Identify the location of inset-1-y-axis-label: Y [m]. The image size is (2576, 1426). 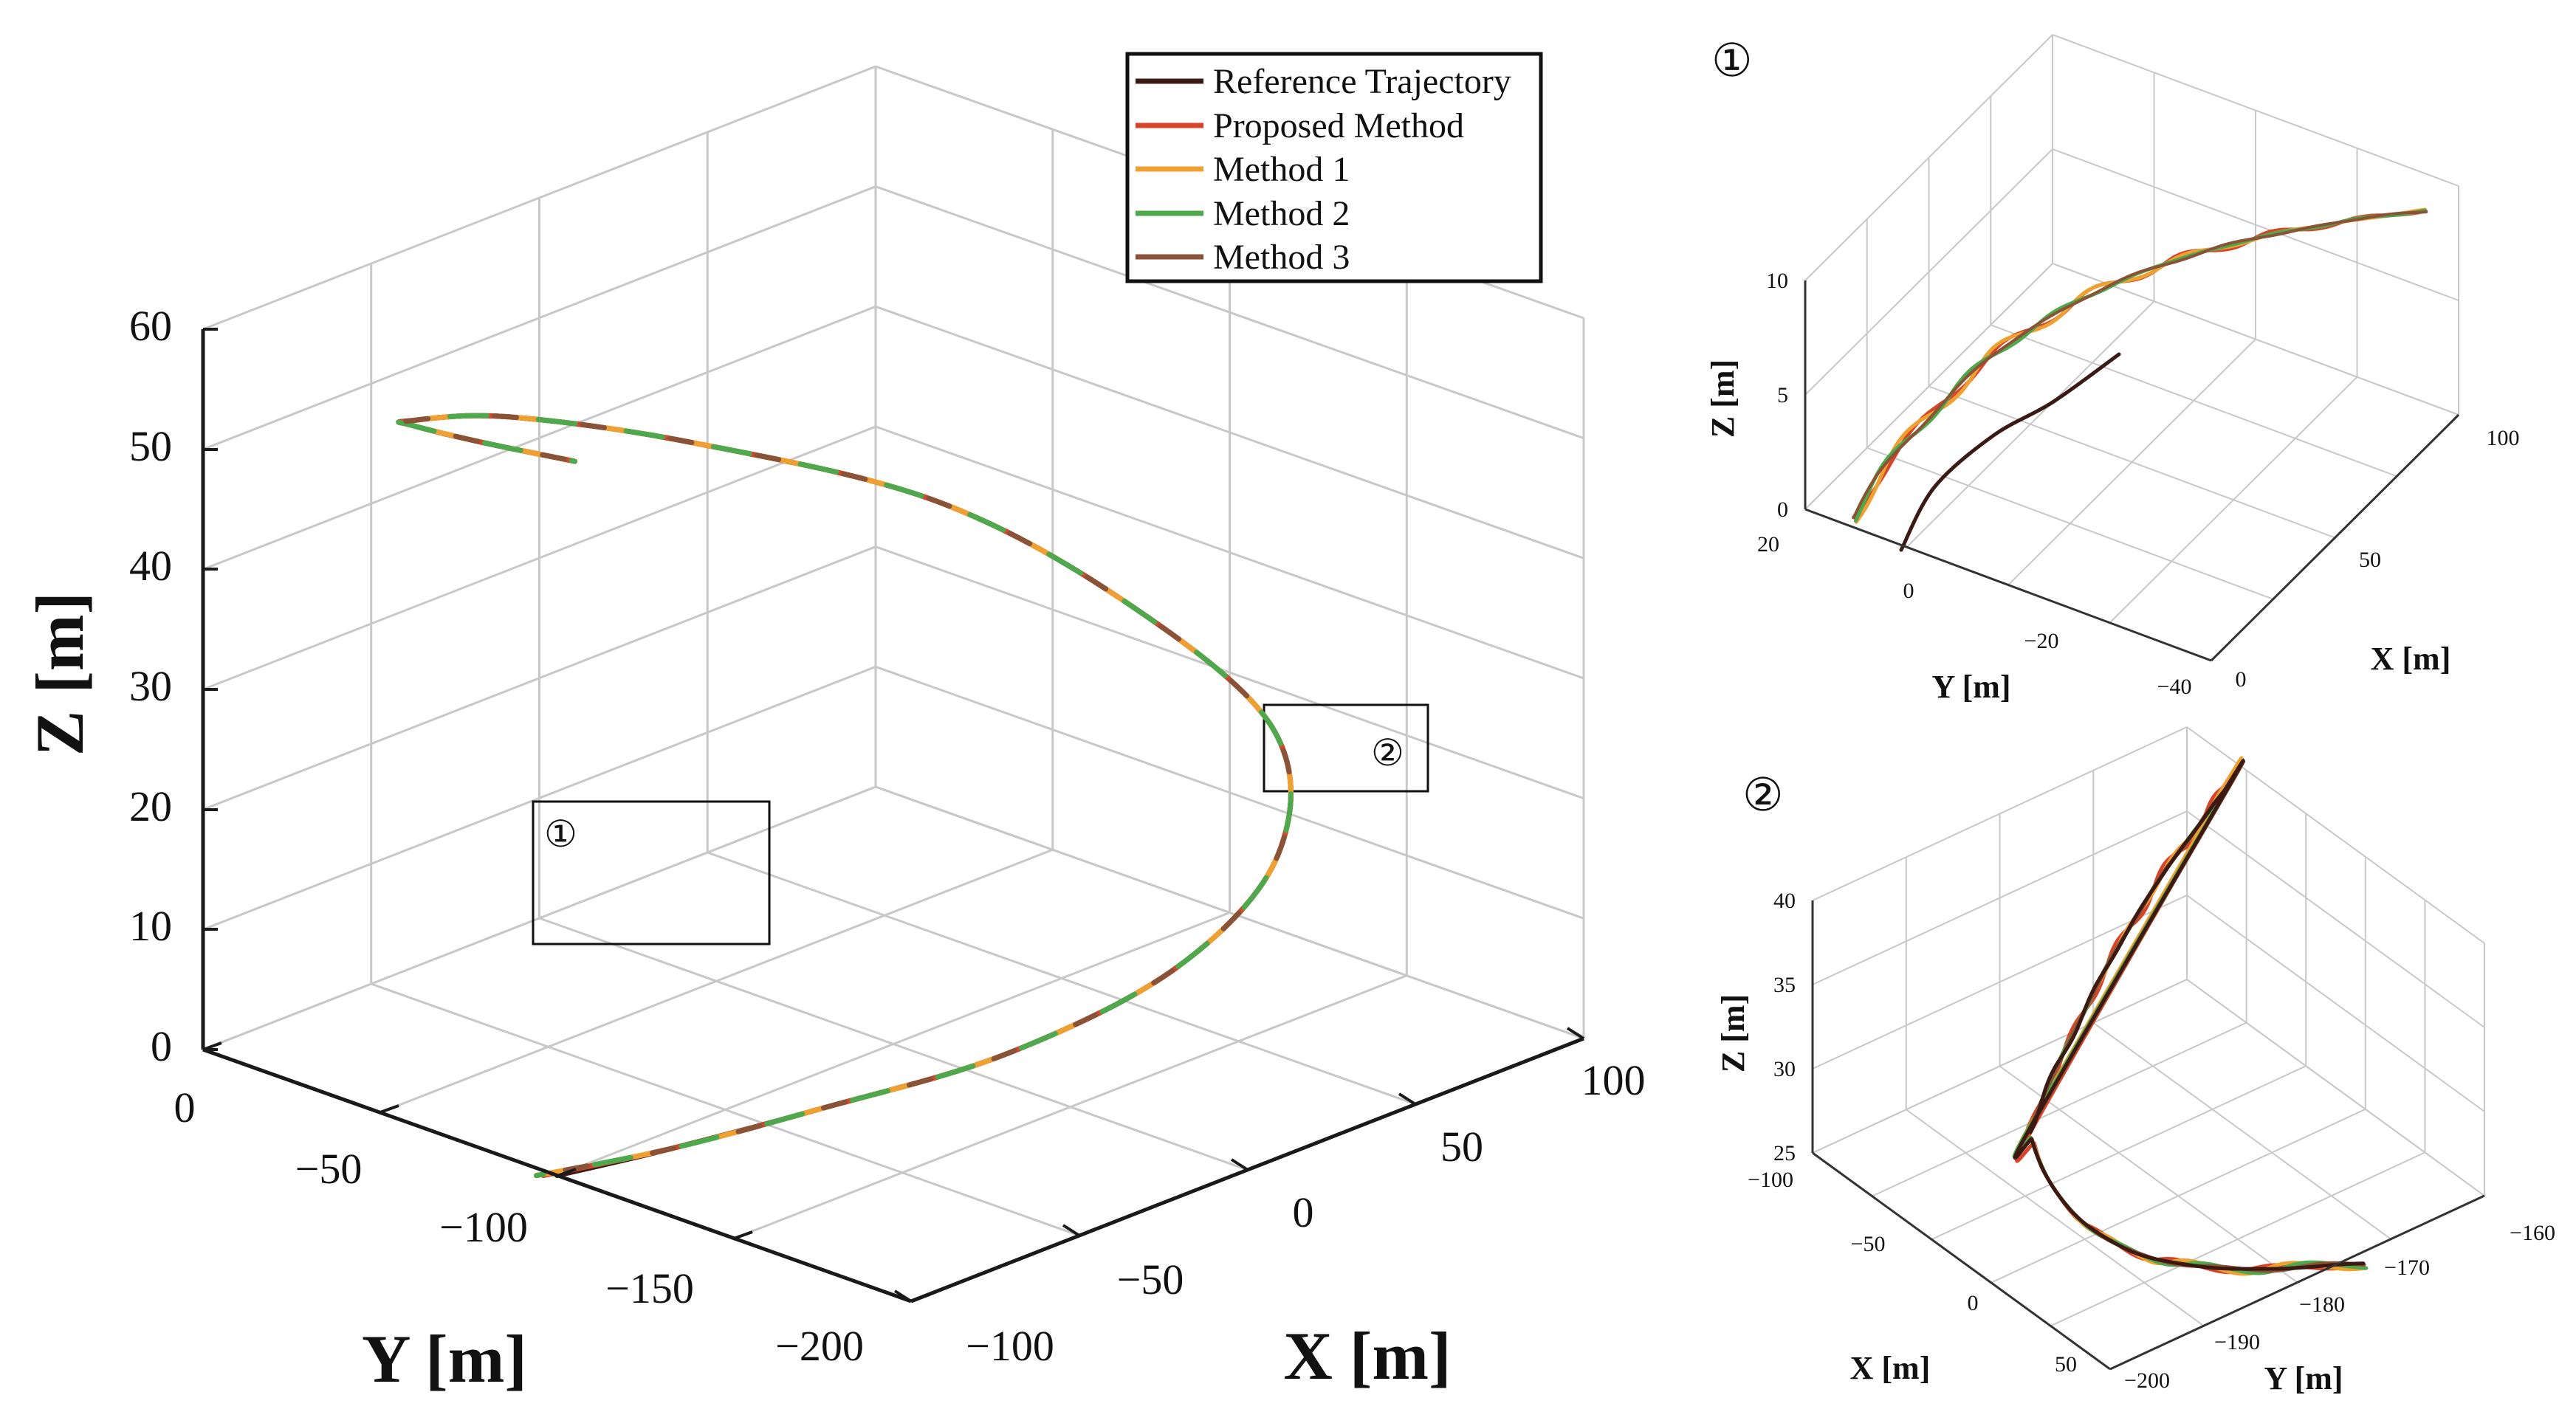
(1970, 687).